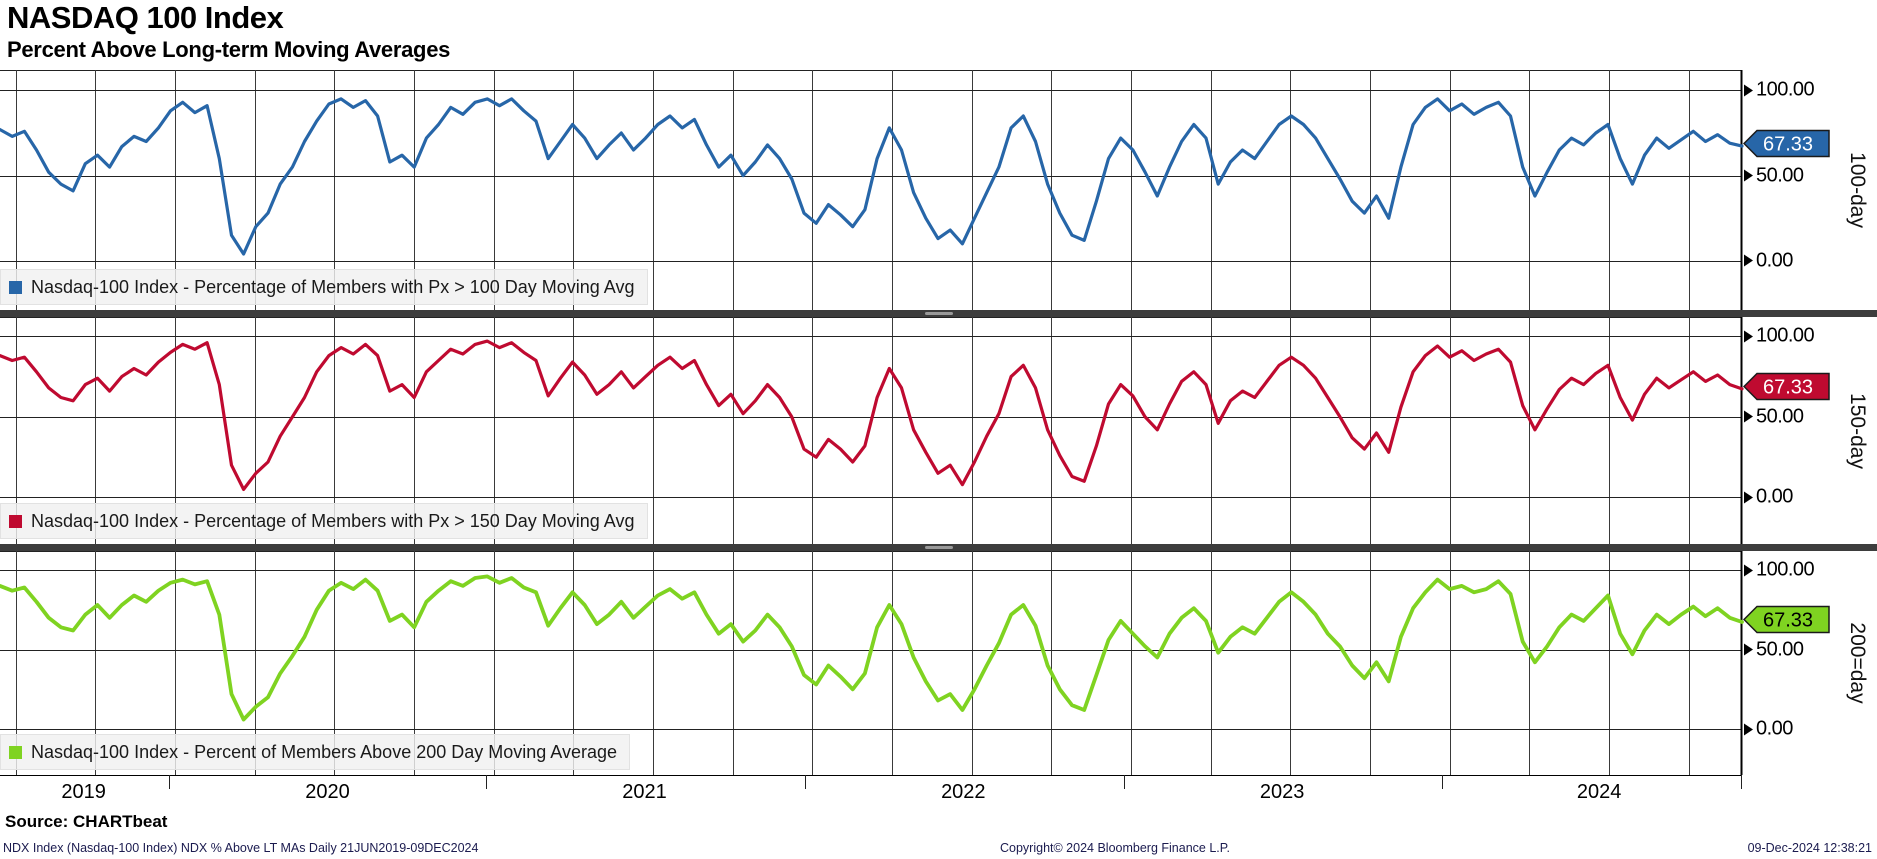 This screenshot has width=1877, height=859. What do you see at coordinates (1115, 848) in the screenshot?
I see `footer-copyright: Copyright© 2024 Bloomberg Finance L.P.` at bounding box center [1115, 848].